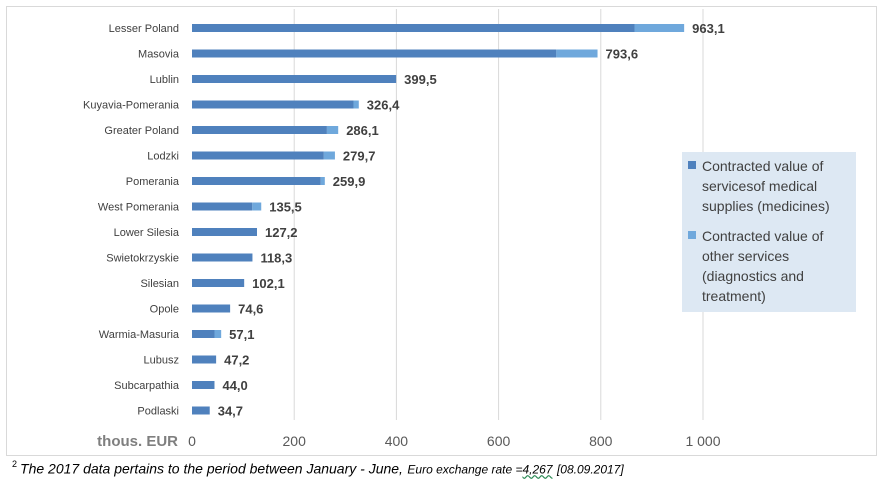  I want to click on legend-swatch-other, so click(692, 235).